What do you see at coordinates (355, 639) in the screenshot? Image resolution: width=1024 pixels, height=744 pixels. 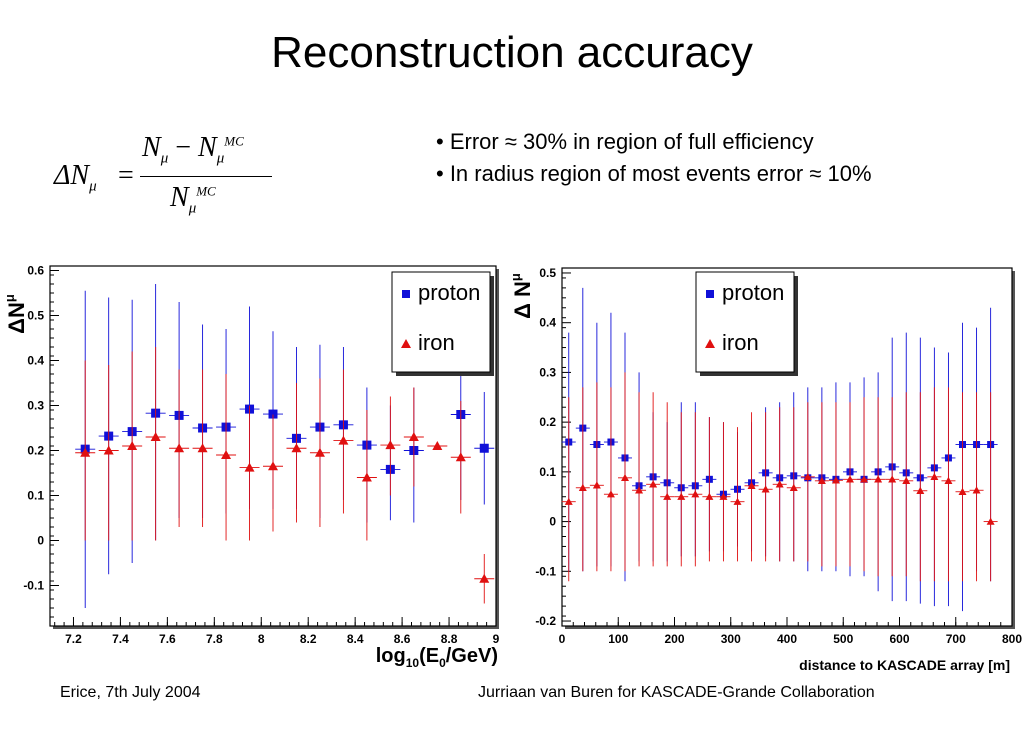 I see `x-tick-label: 8.4` at bounding box center [355, 639].